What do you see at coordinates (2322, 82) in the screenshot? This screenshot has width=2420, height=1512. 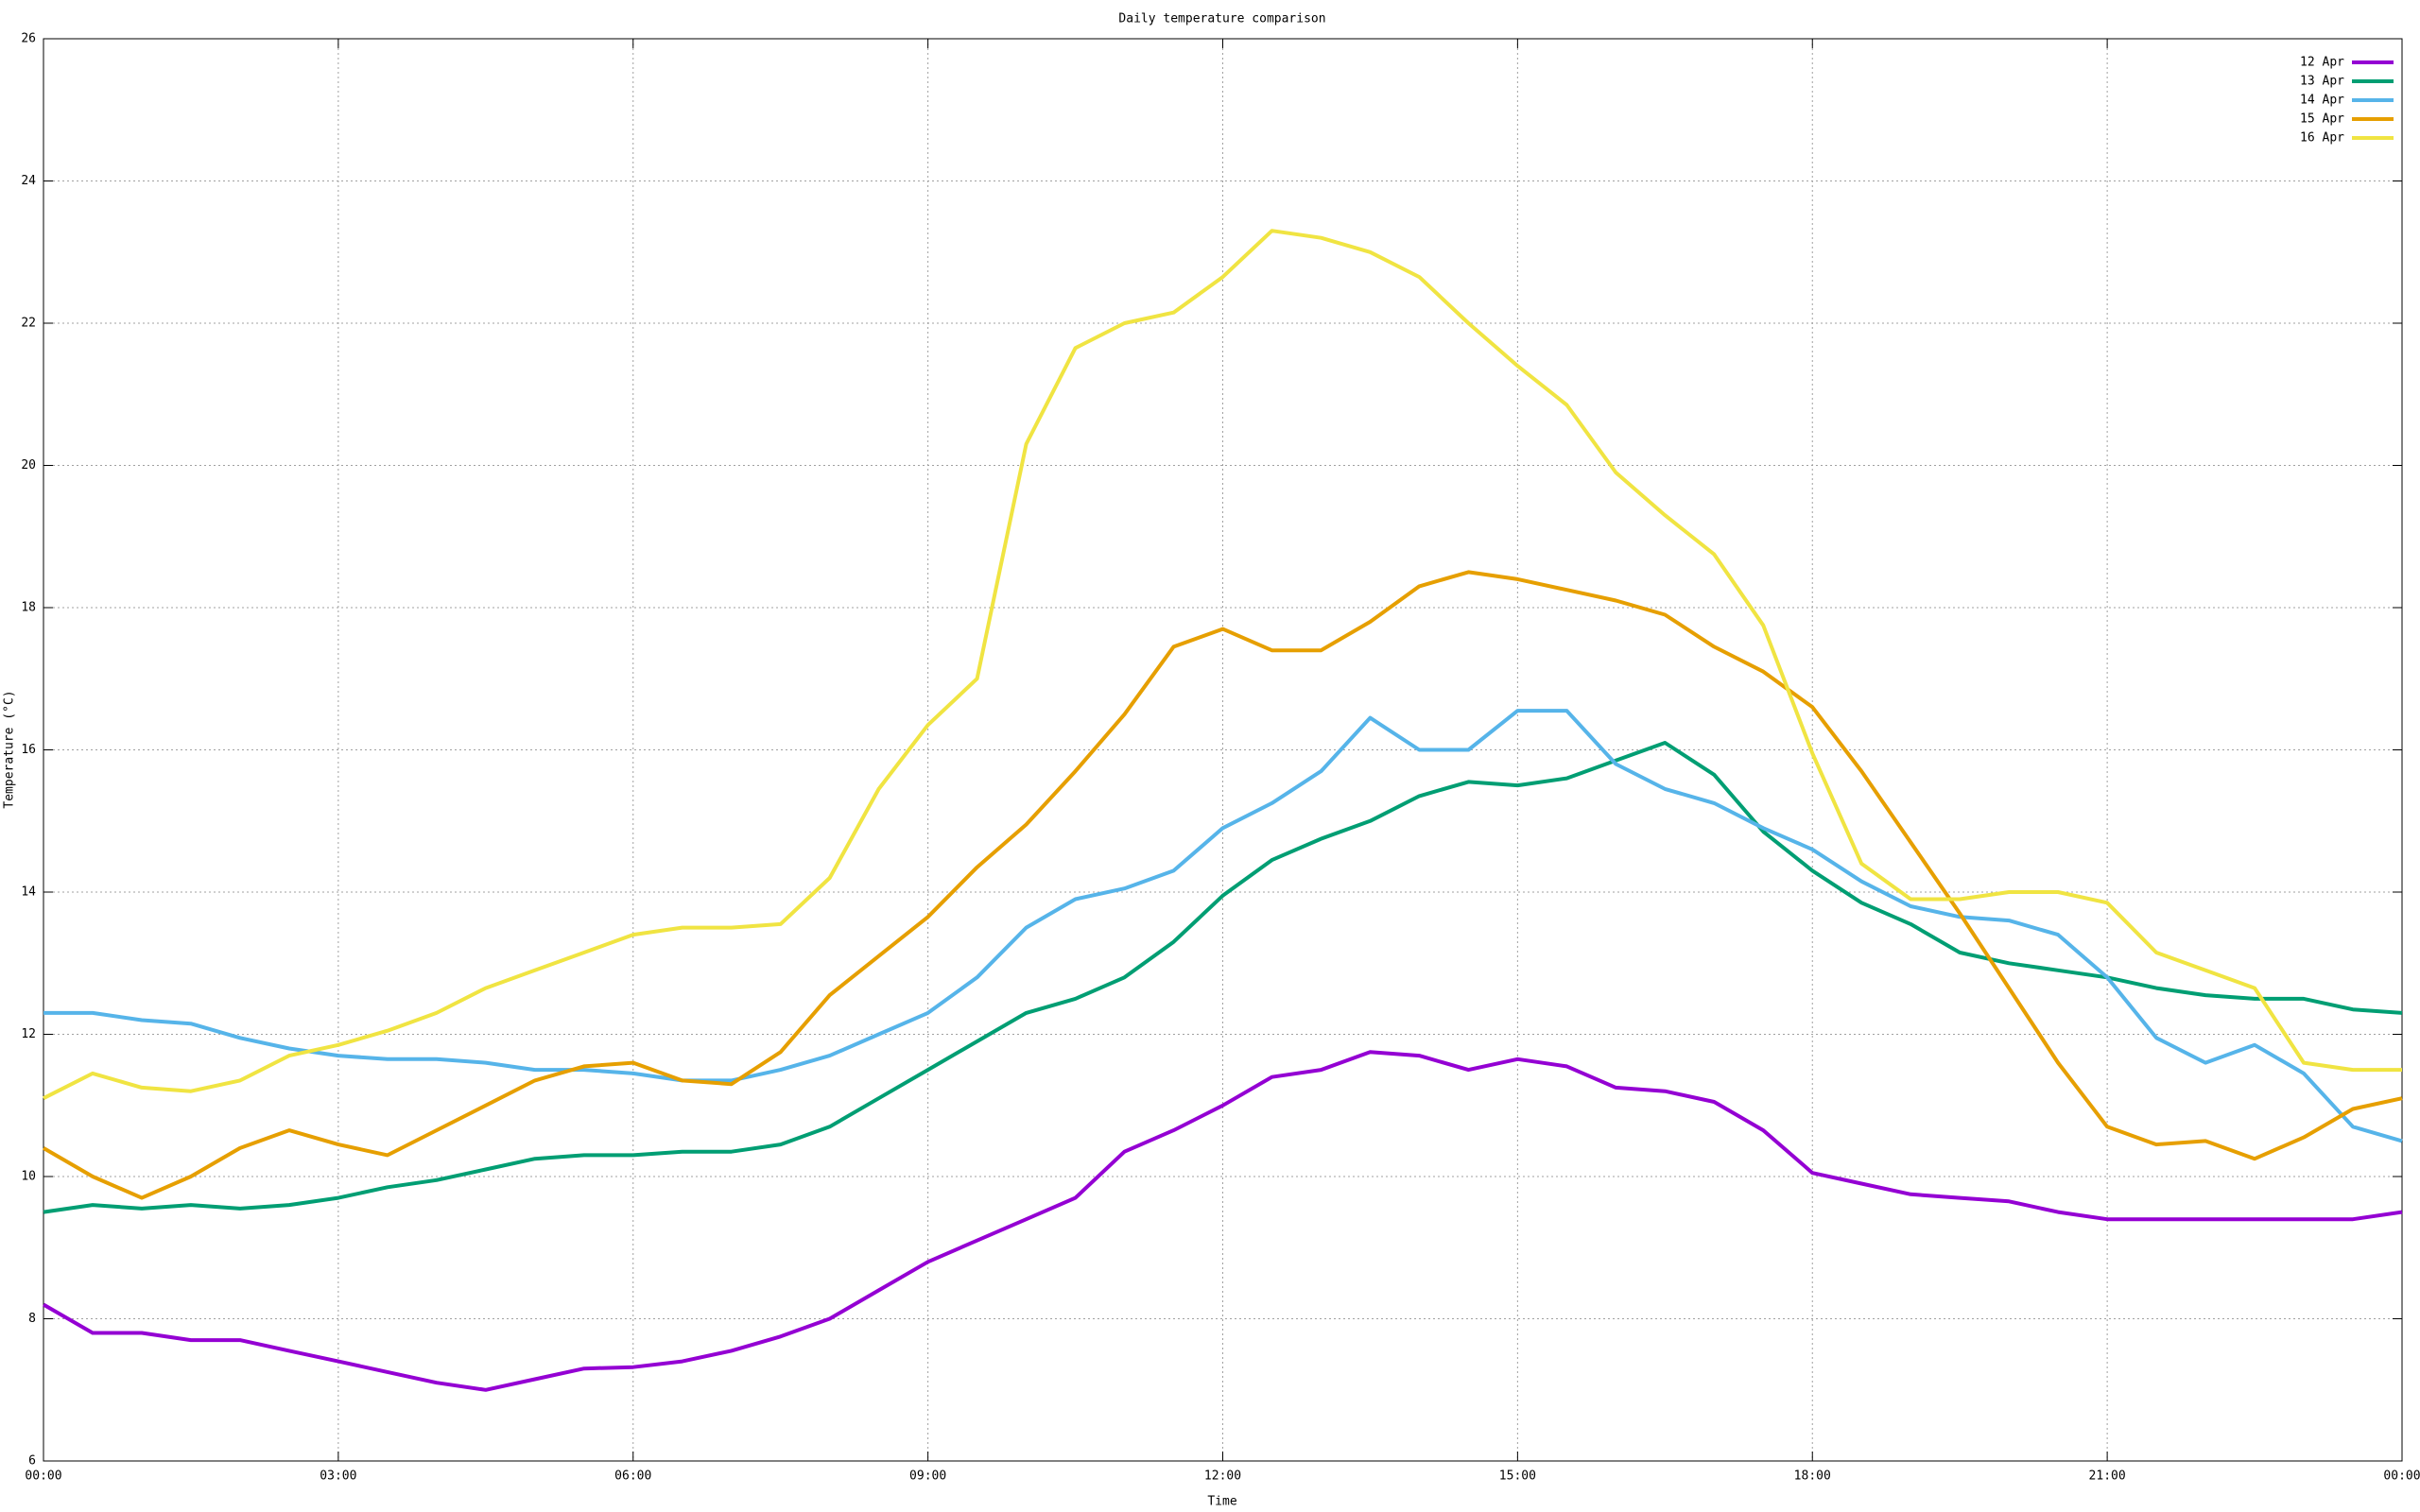 I see `legend-label: 13 Apr` at bounding box center [2322, 82].